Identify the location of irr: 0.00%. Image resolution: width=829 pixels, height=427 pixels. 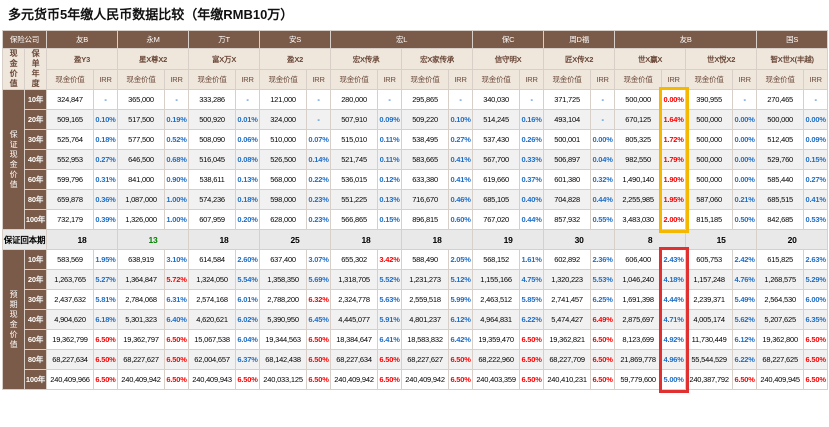
(745, 139).